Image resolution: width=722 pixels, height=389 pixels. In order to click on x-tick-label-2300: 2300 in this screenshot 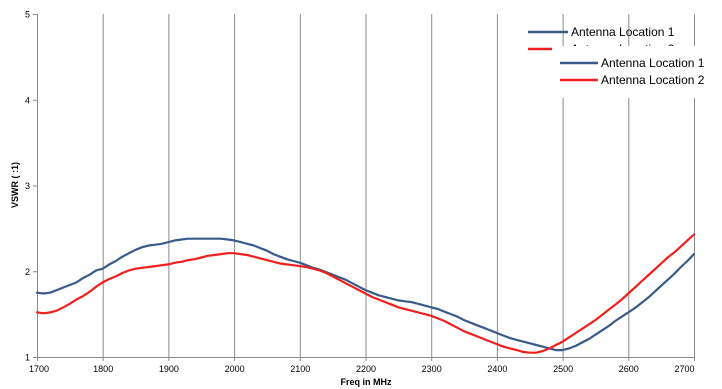, I will do `click(432, 369)`.